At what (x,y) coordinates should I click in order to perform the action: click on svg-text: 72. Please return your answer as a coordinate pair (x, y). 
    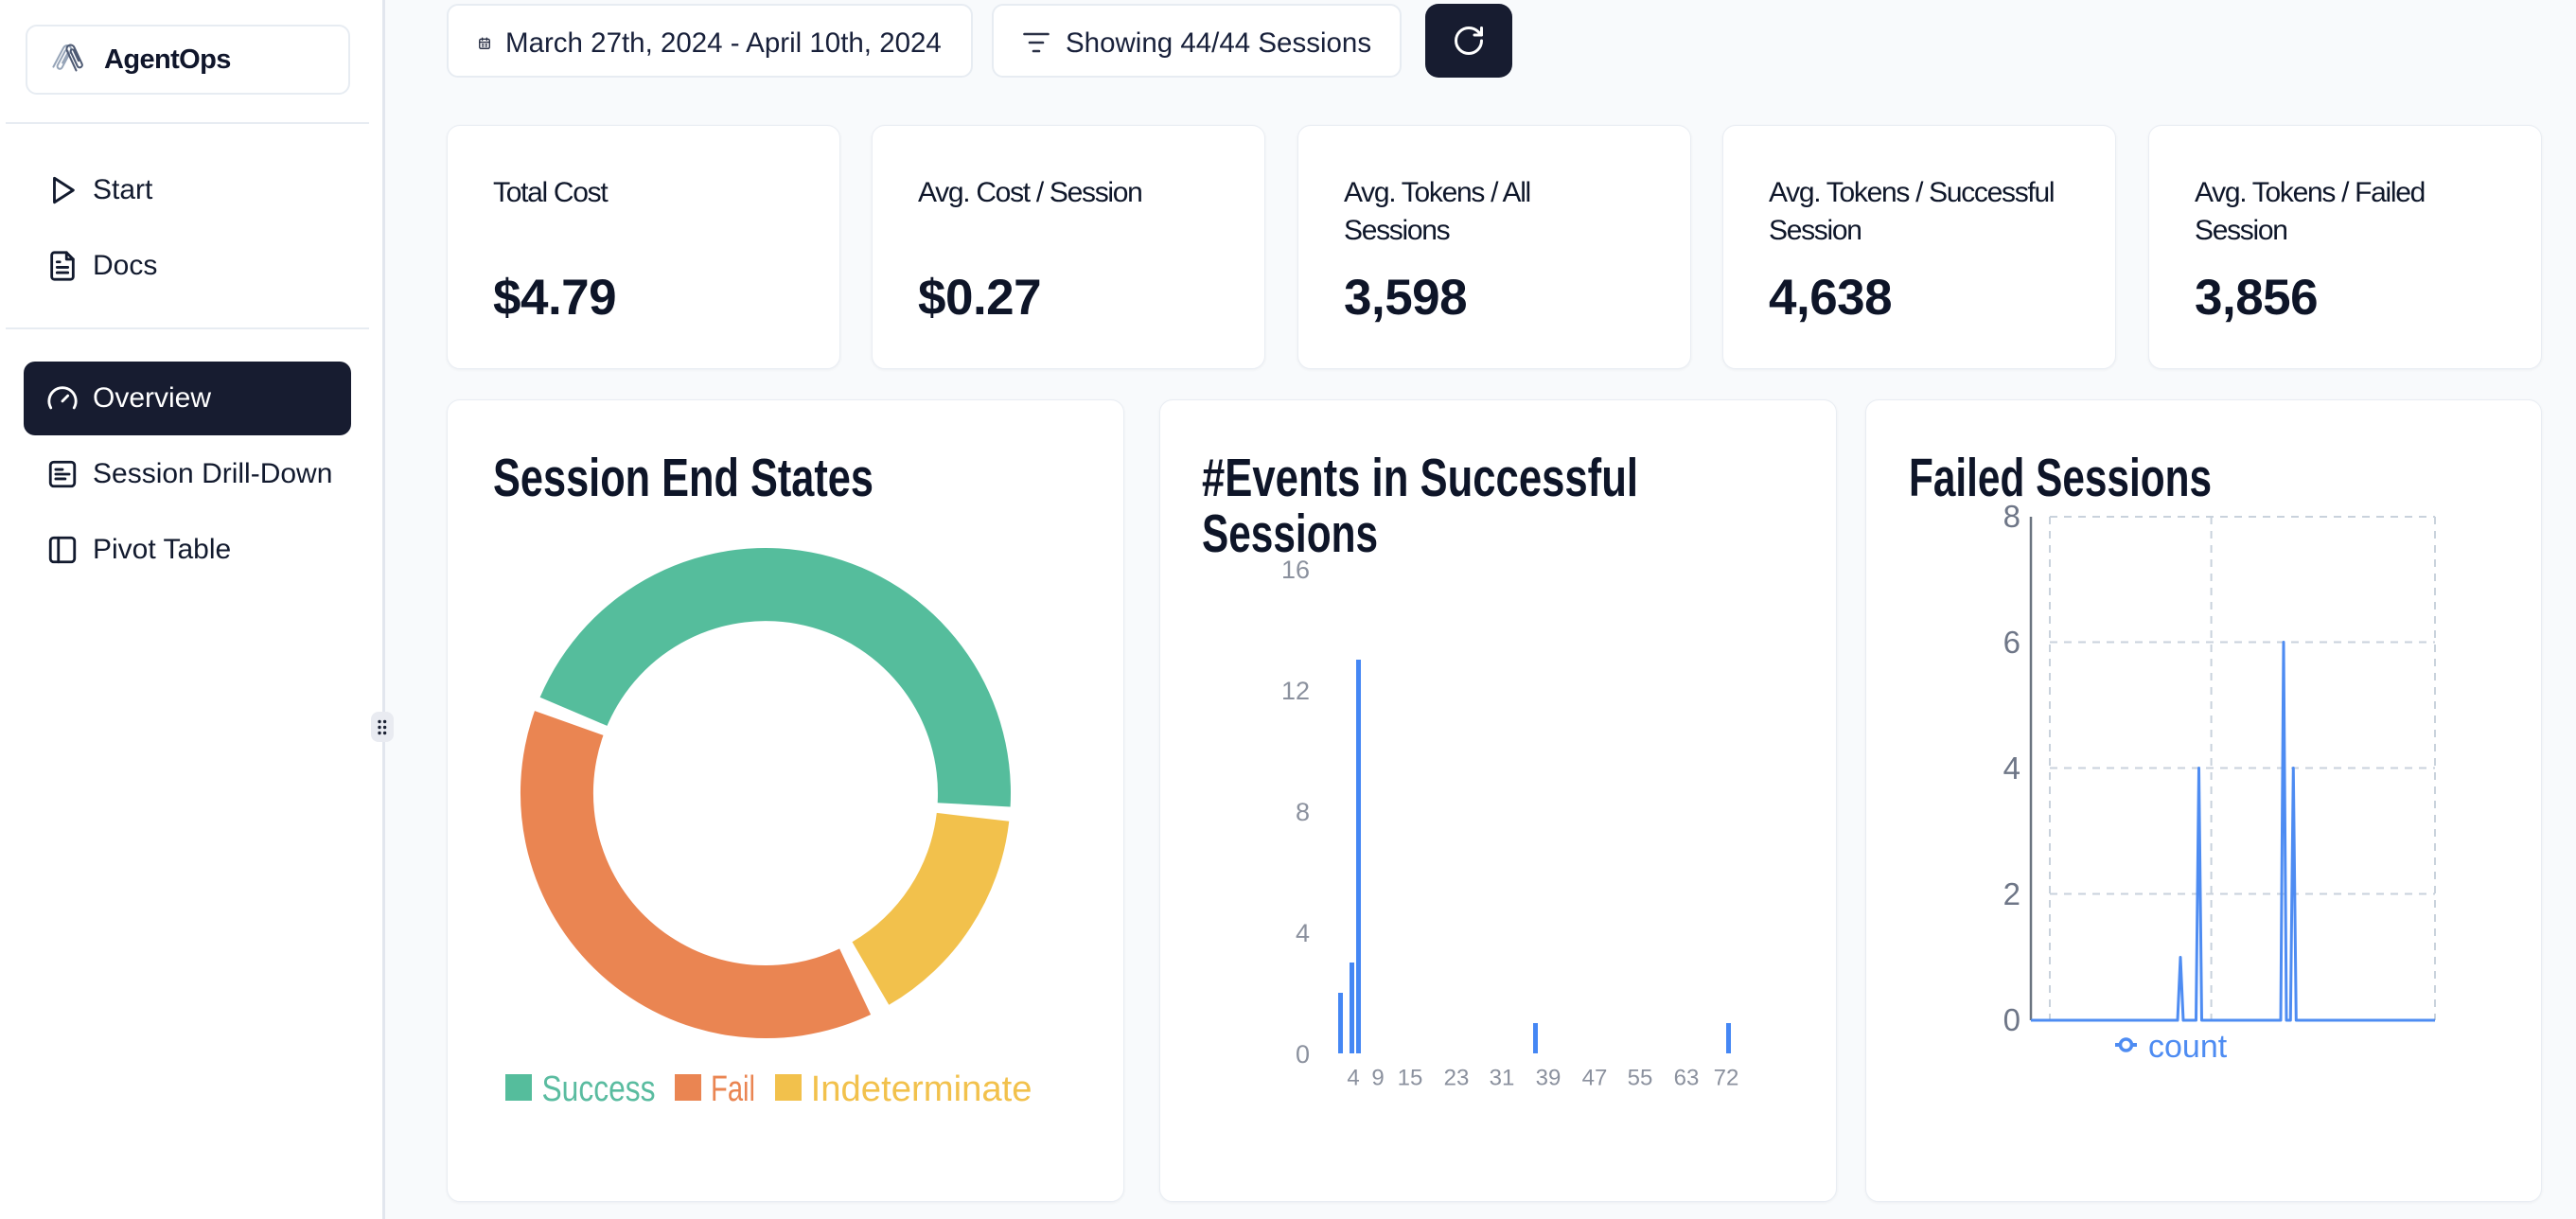
    Looking at the image, I should click on (1726, 1078).